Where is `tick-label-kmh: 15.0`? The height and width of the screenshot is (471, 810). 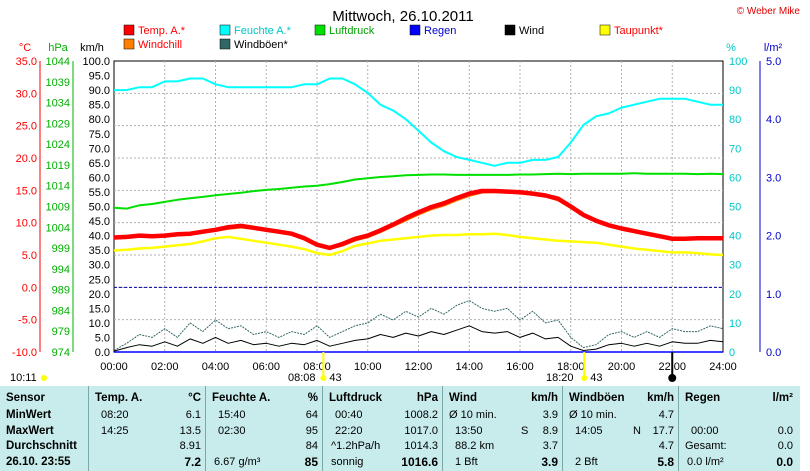
tick-label-kmh: 15.0 is located at coordinates (99, 309).